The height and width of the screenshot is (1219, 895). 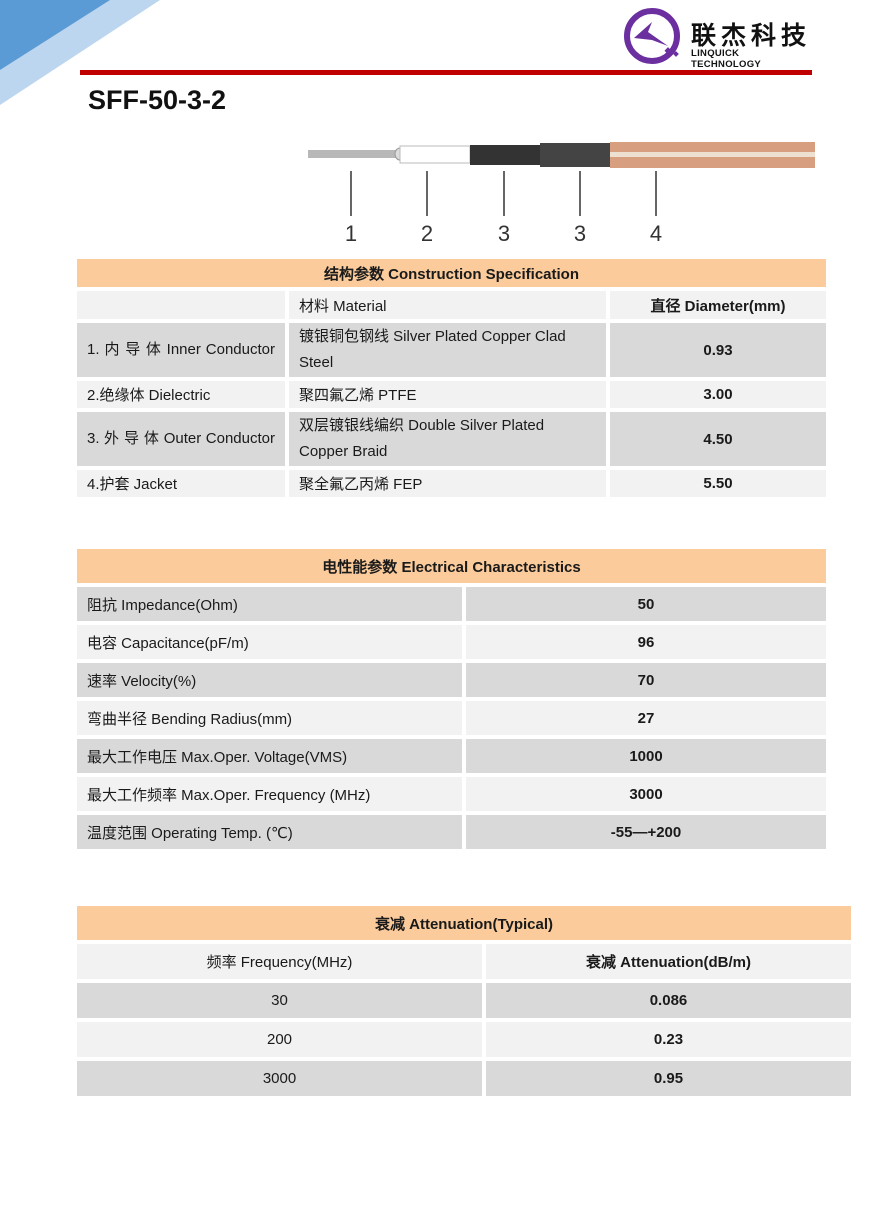 What do you see at coordinates (451, 566) in the screenshot?
I see `electrical-header: 电性能参数 Electrical Characteristics` at bounding box center [451, 566].